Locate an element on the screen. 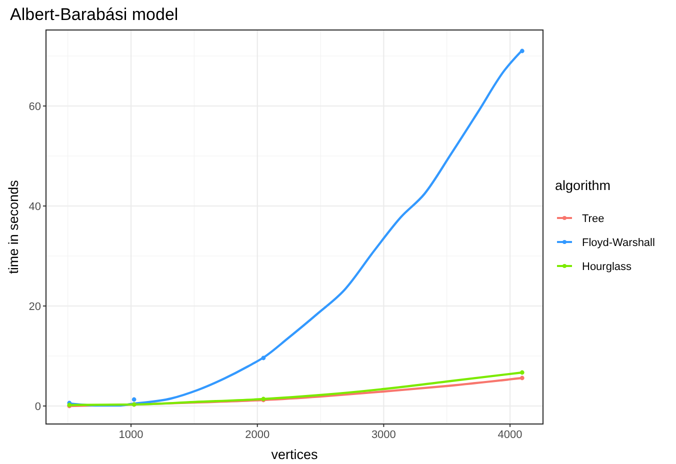 The image size is (676, 464). x-tick-label: 2000 is located at coordinates (257, 435).